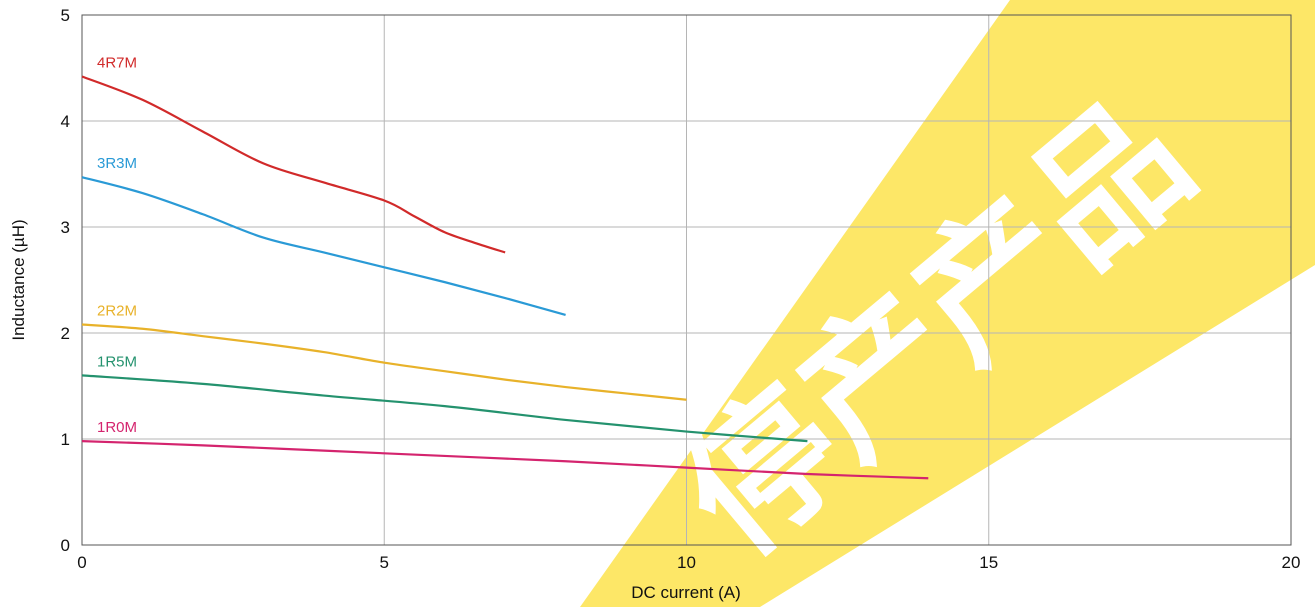 Image resolution: width=1315 pixels, height=607 pixels. What do you see at coordinates (65, 280) in the screenshot?
I see `y-tick-labels: 0 1 2 3 4 5` at bounding box center [65, 280].